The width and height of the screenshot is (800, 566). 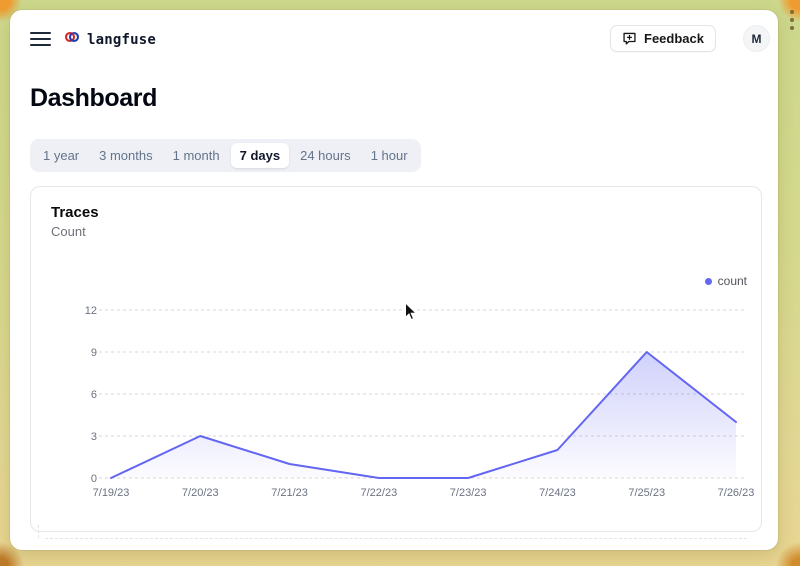 I want to click on feedback-button: Feedback, so click(x=663, y=38).